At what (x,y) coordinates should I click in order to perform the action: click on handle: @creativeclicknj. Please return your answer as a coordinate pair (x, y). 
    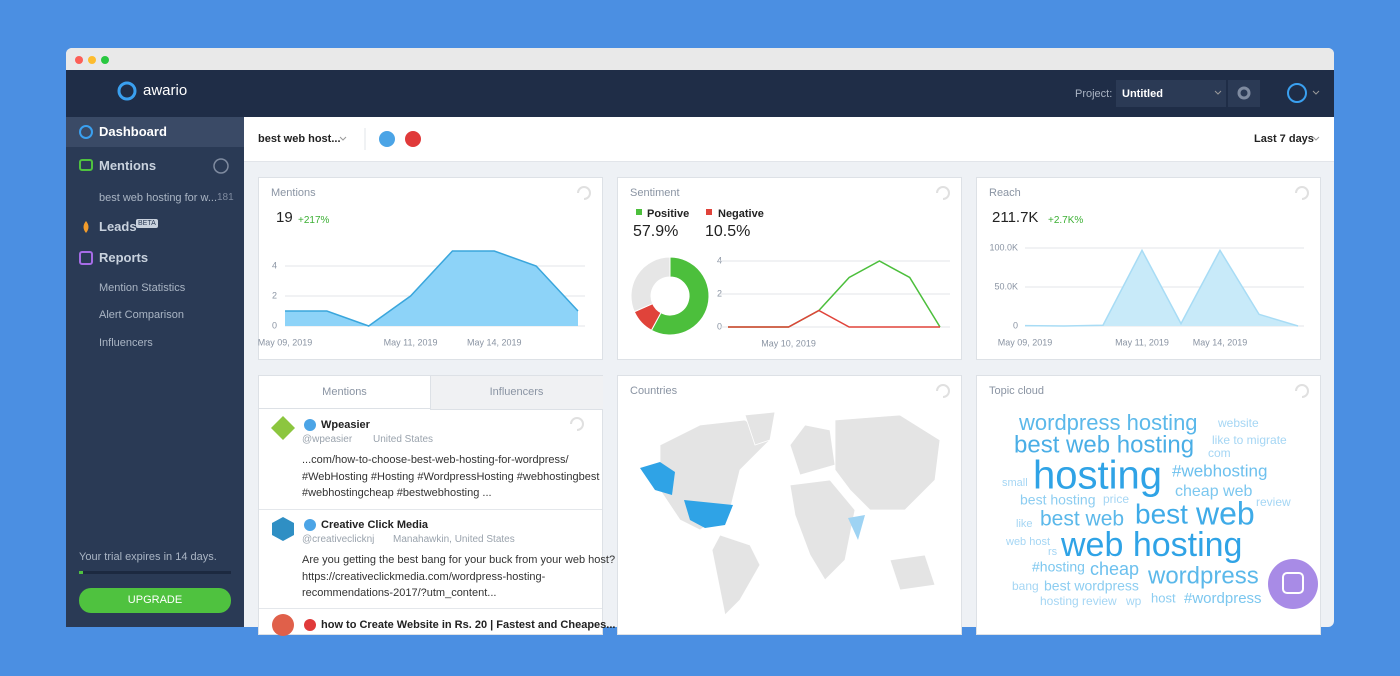
    Looking at the image, I should click on (338, 539).